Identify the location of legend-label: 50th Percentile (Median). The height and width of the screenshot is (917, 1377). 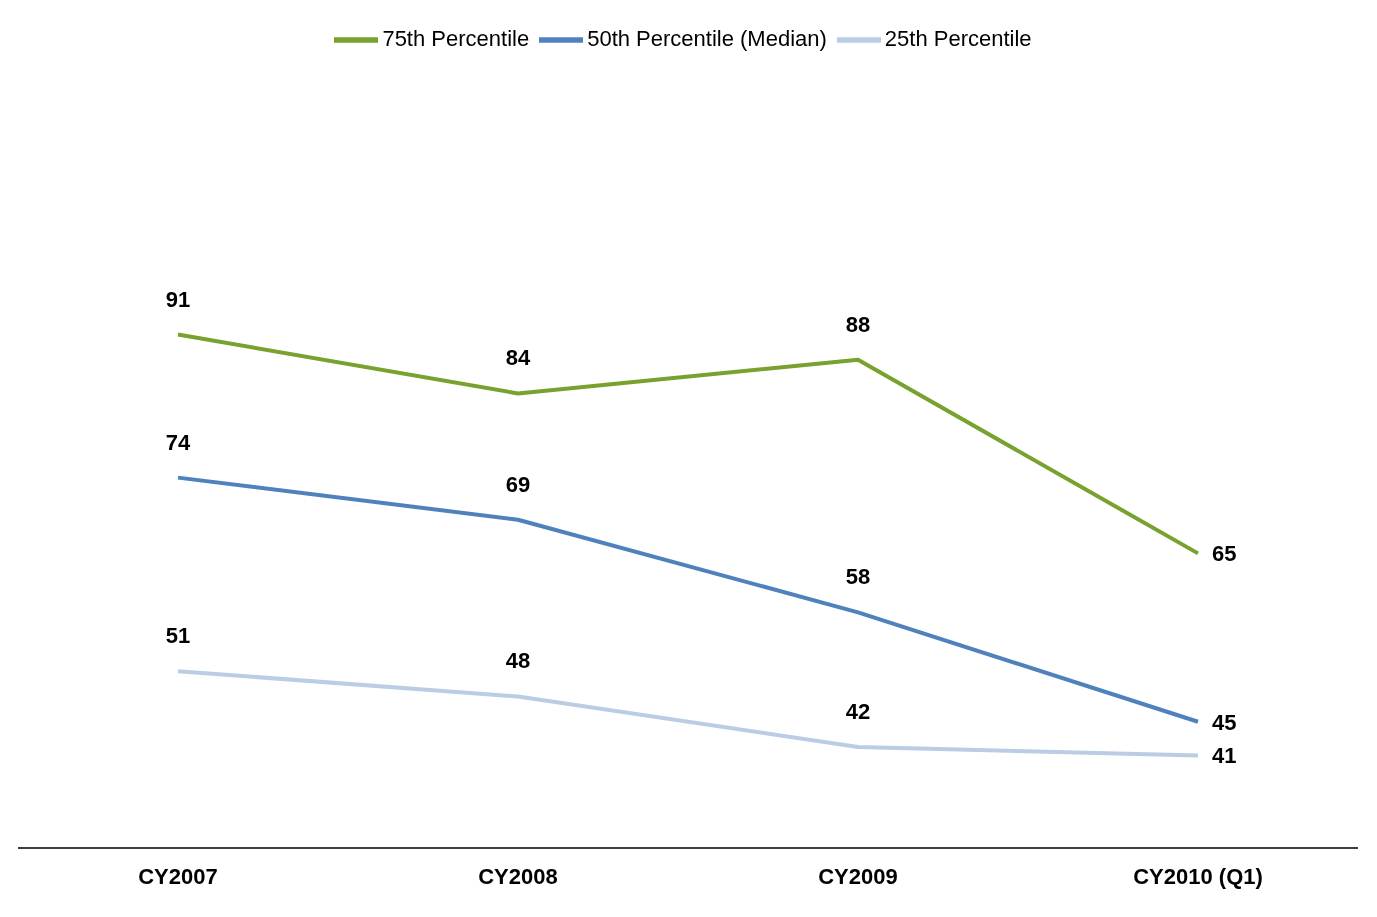
(707, 38).